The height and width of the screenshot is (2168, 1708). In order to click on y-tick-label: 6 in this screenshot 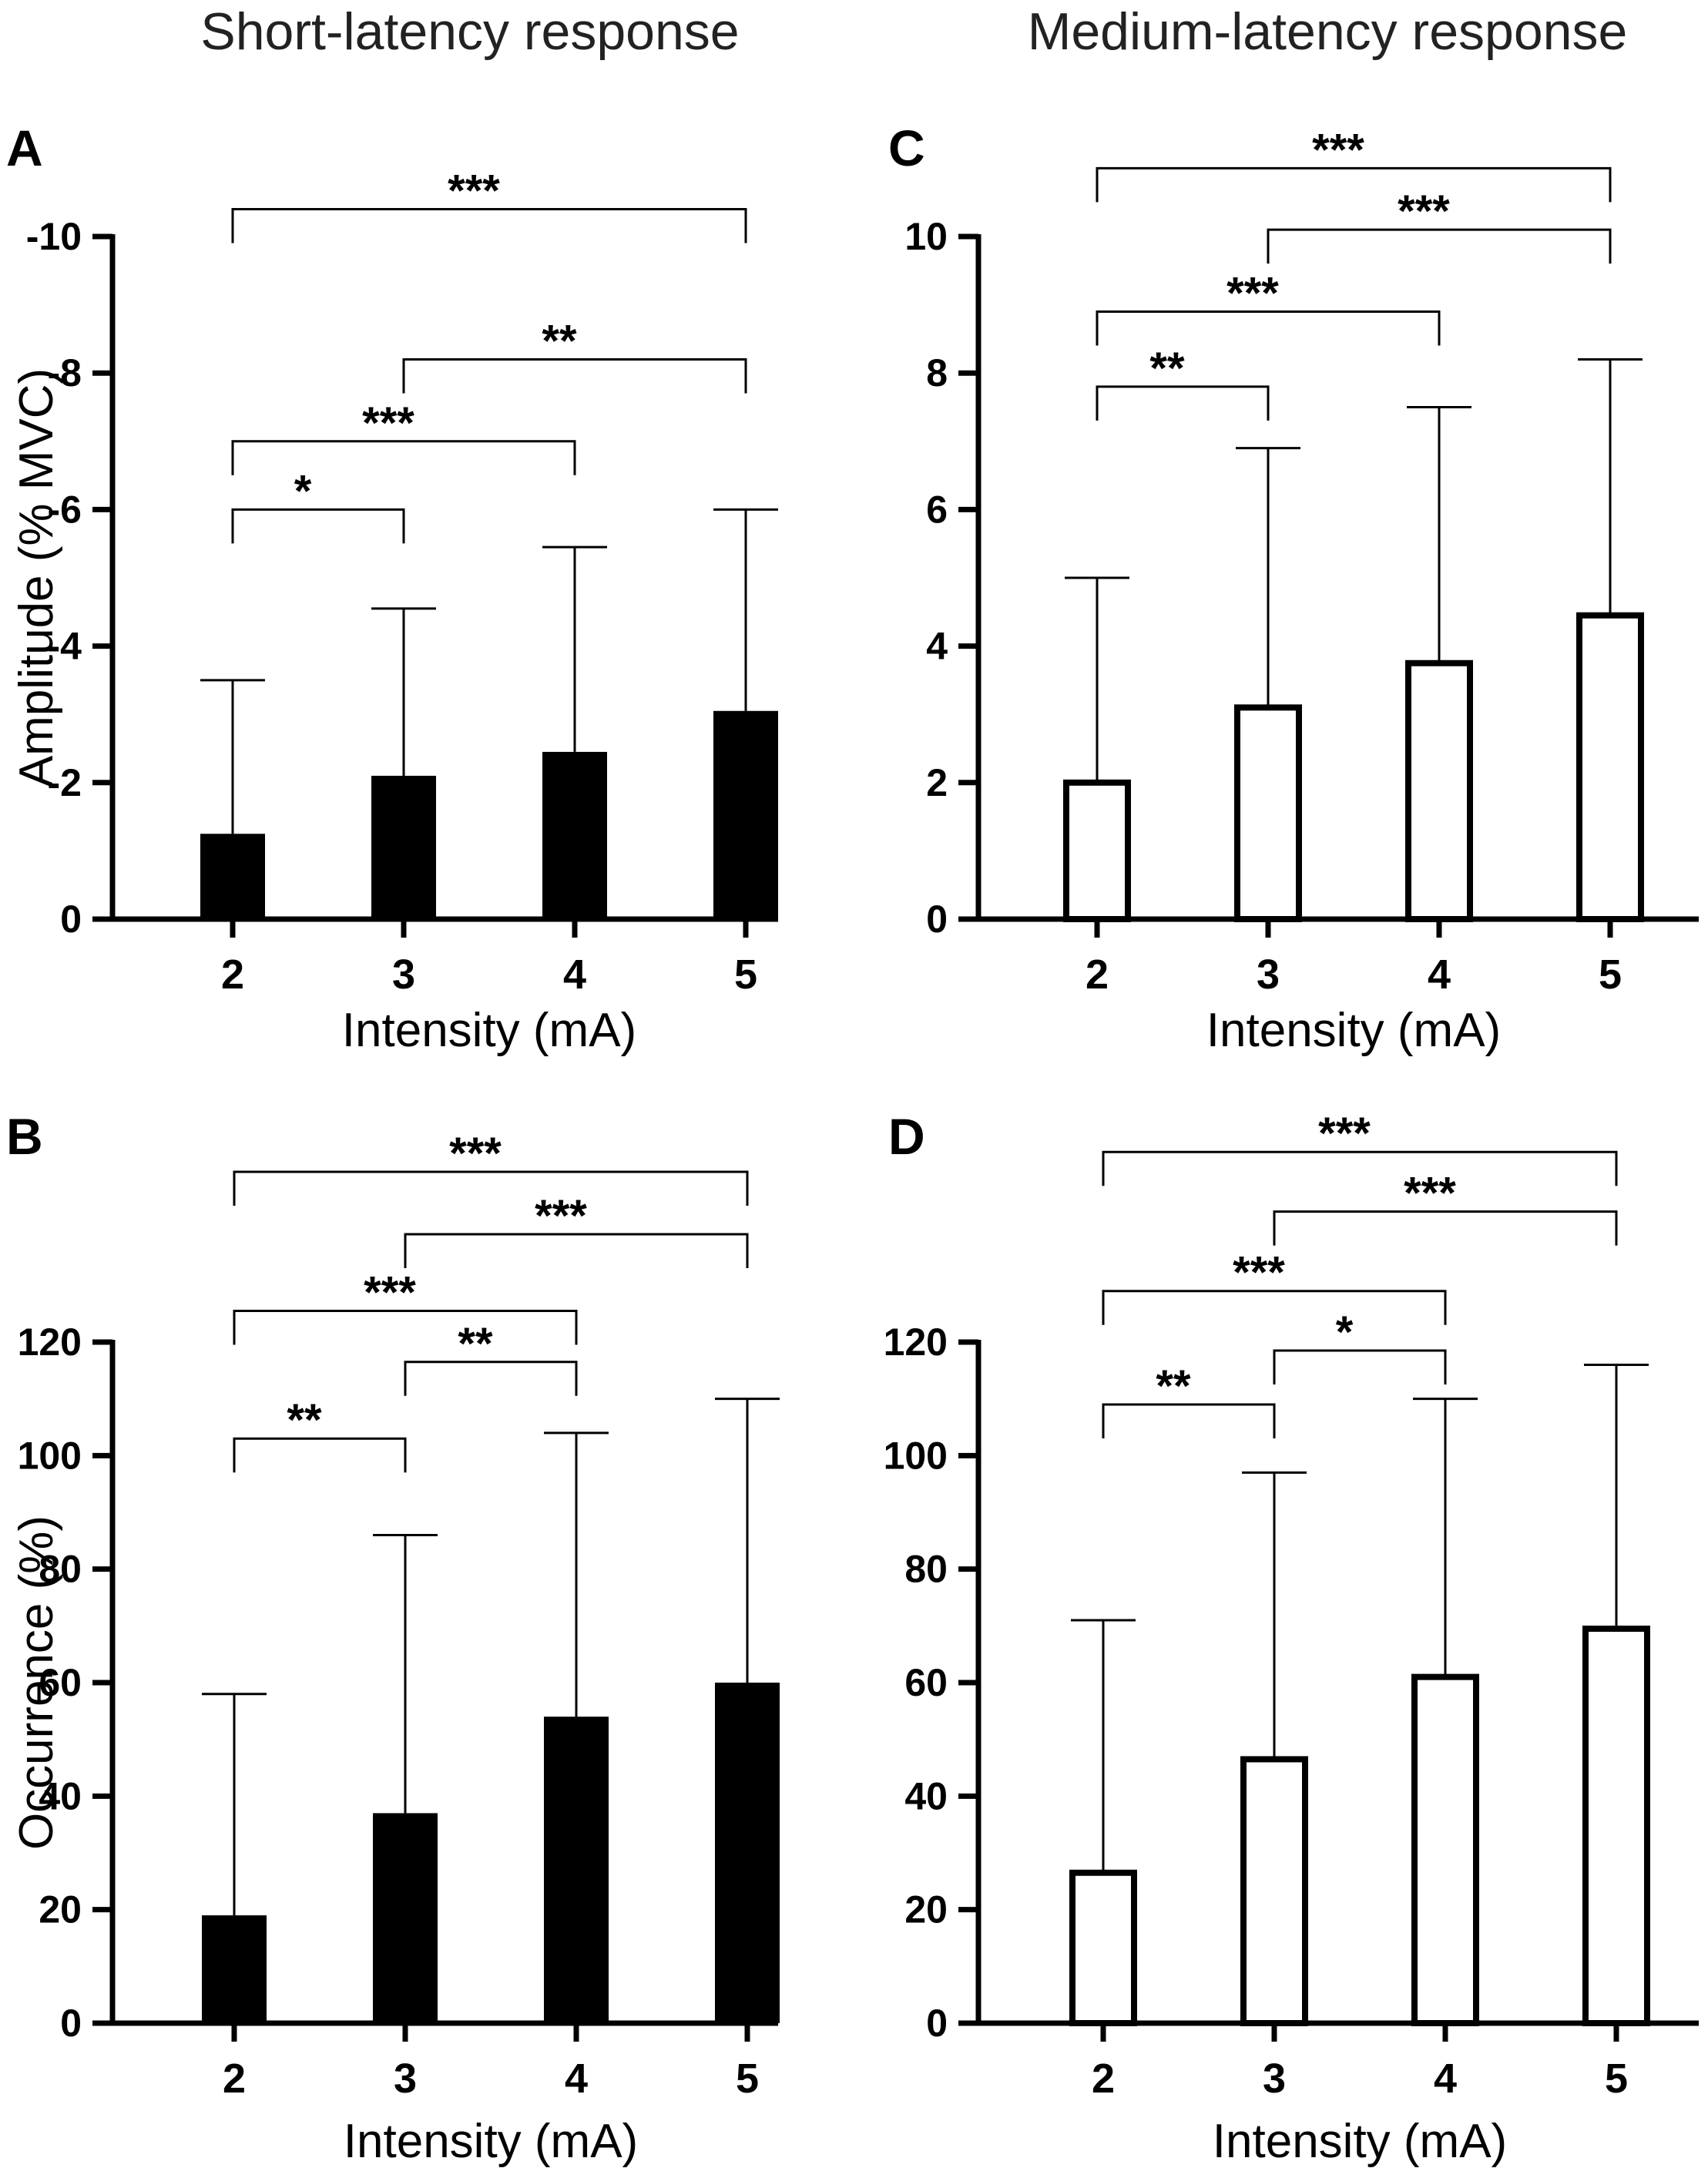, I will do `click(937, 509)`.